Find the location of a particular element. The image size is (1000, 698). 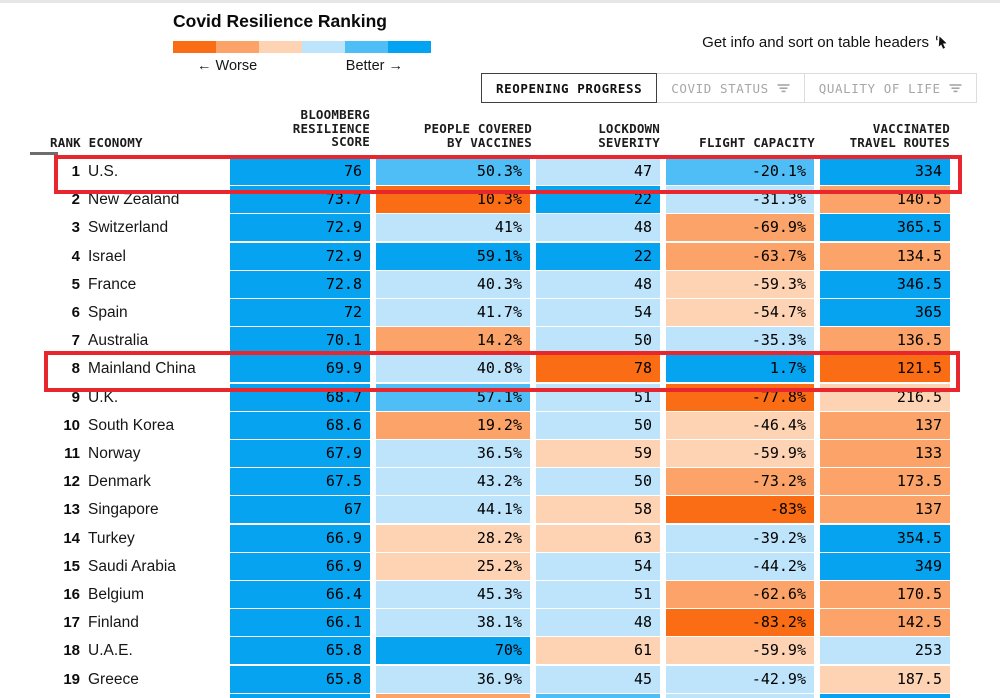

scale-segment is located at coordinates (237, 47).